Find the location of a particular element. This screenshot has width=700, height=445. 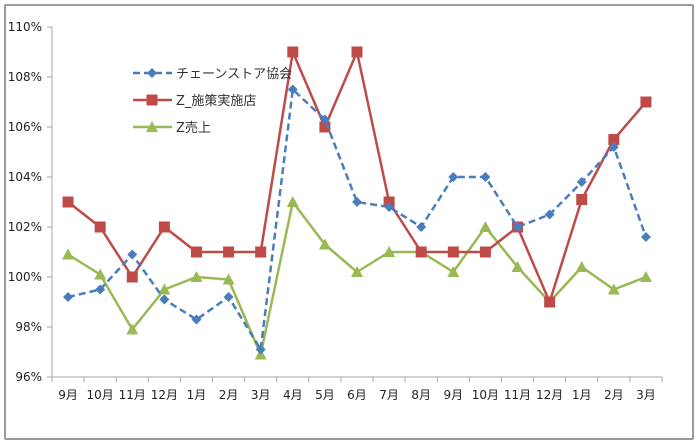

legend-label: チェーンストア協会 is located at coordinates (234, 74).